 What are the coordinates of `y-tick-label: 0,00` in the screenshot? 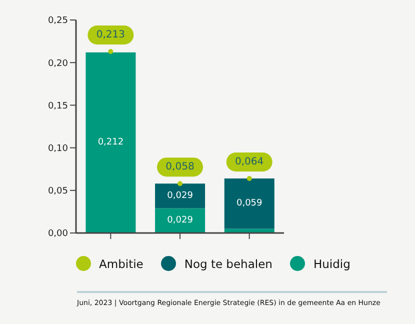 It's located at (58, 234).